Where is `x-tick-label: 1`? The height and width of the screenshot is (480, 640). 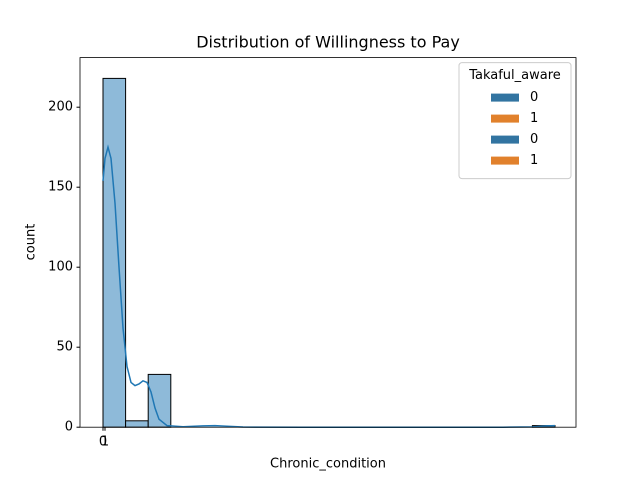
x-tick-label: 1 is located at coordinates (105, 442).